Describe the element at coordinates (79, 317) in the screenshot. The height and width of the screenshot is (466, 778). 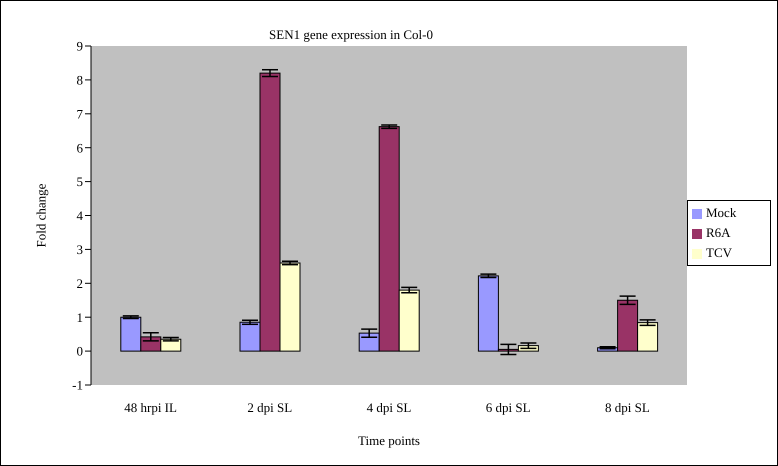
I see `y-tick-label: 1` at that location.